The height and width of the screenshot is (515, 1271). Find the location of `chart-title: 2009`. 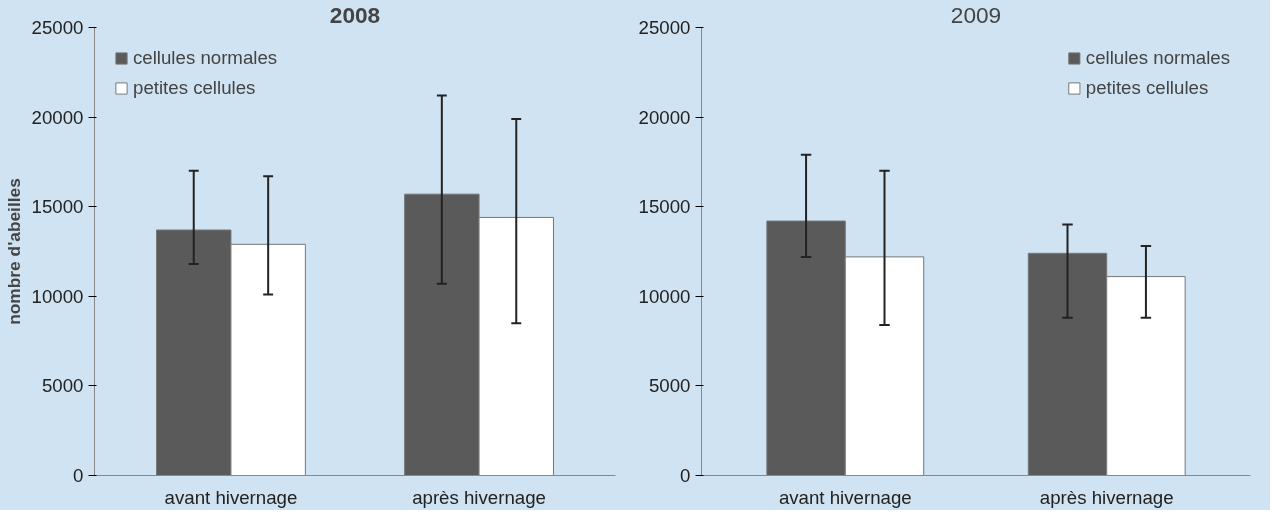

chart-title: 2009 is located at coordinates (976, 14).